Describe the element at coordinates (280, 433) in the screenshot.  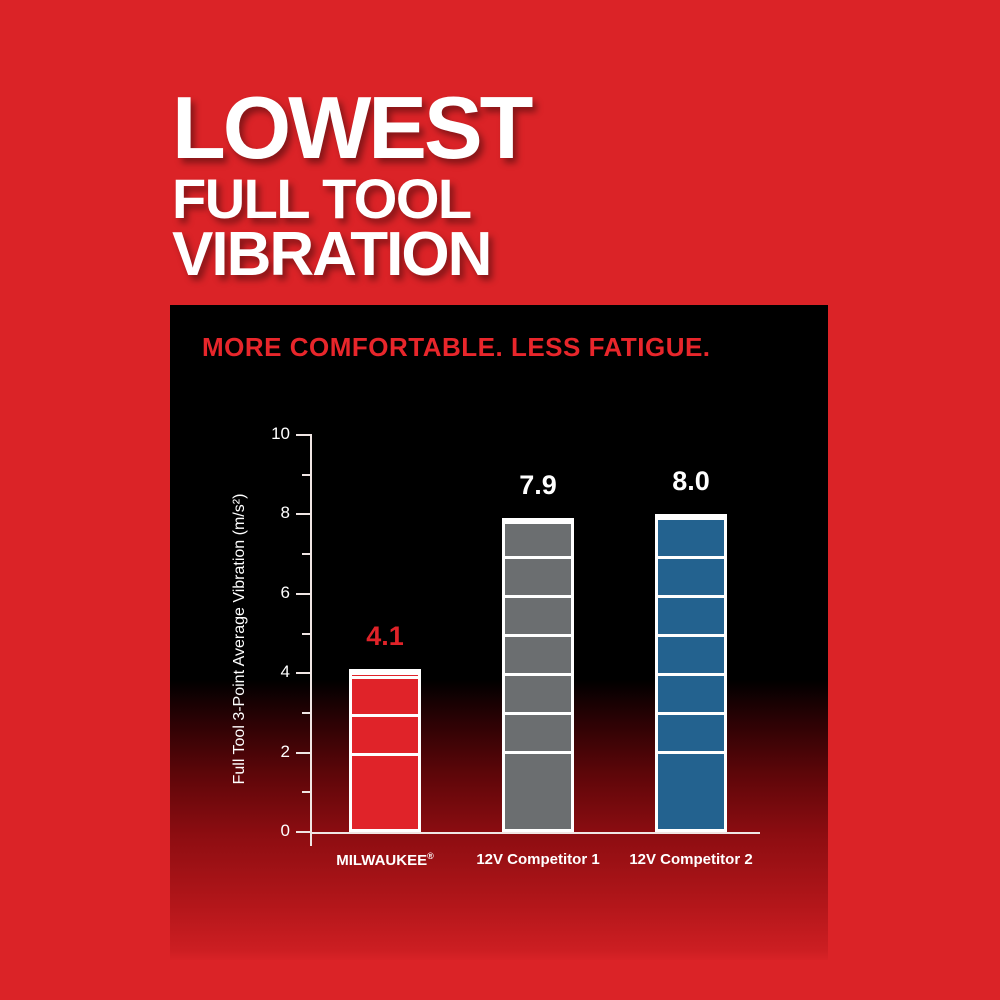
I see `y-tick-label: 10` at that location.